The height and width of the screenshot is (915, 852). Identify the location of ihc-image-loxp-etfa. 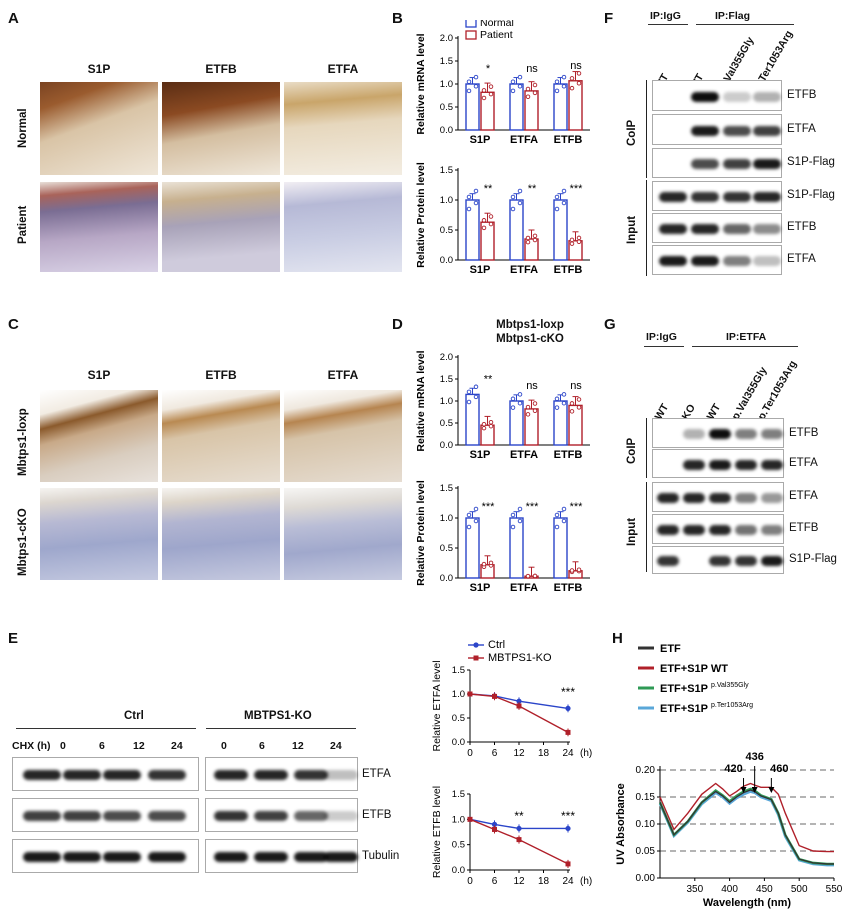
(343, 436).